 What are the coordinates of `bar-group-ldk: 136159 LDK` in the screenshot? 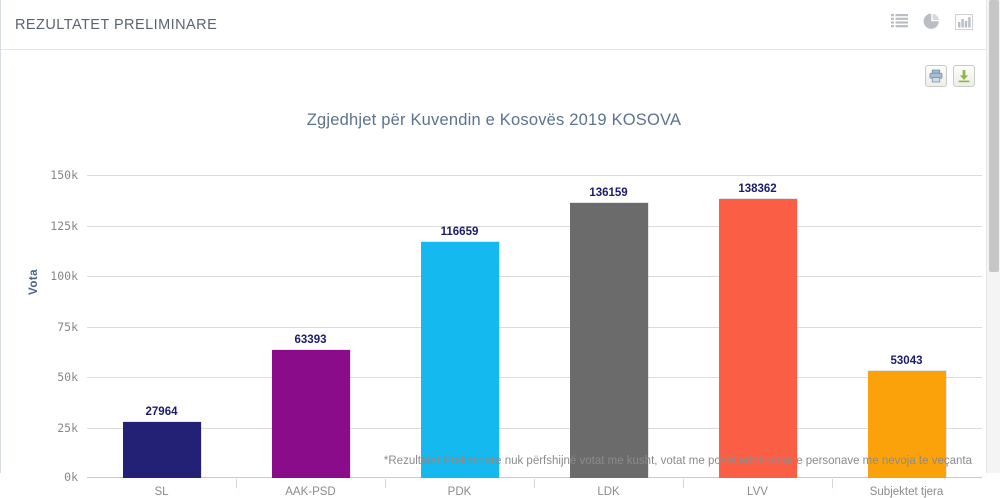 It's located at (608, 336).